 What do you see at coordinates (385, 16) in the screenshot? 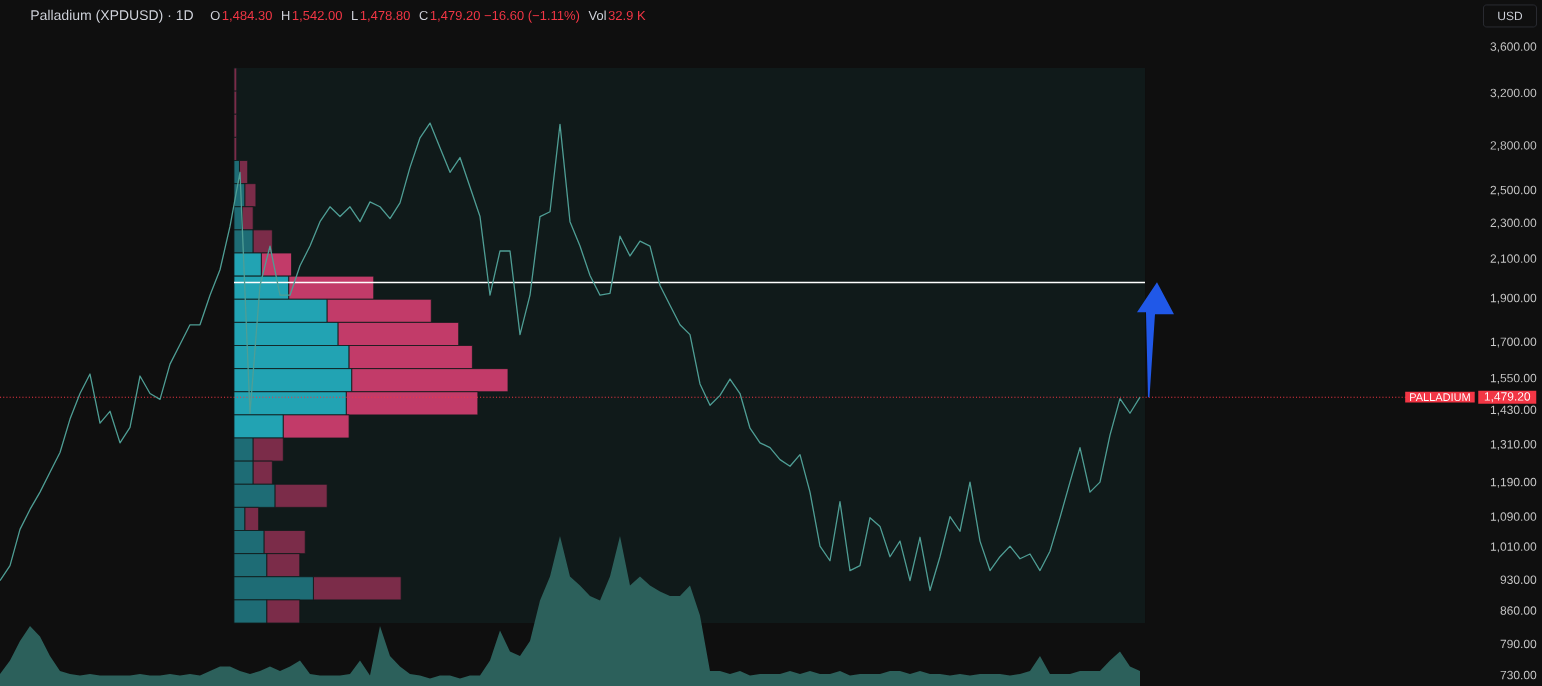
I see `annotation: 1,478.80` at bounding box center [385, 16].